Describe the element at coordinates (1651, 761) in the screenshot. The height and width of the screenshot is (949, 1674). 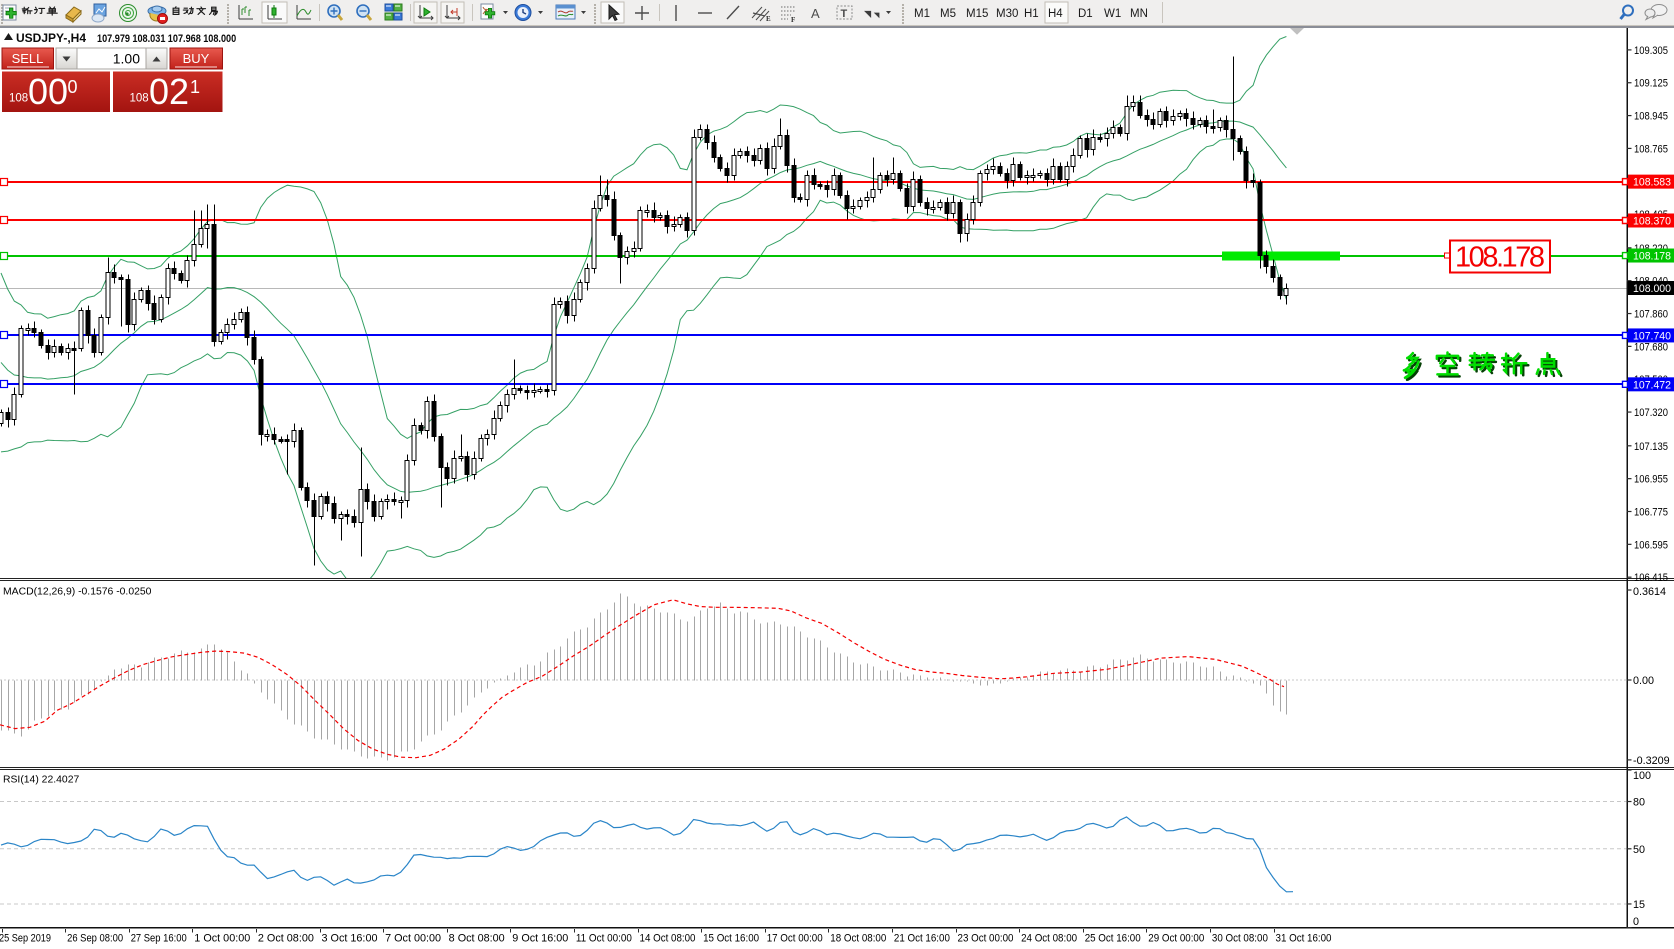
I see `svg-text: -0.3209` at that location.